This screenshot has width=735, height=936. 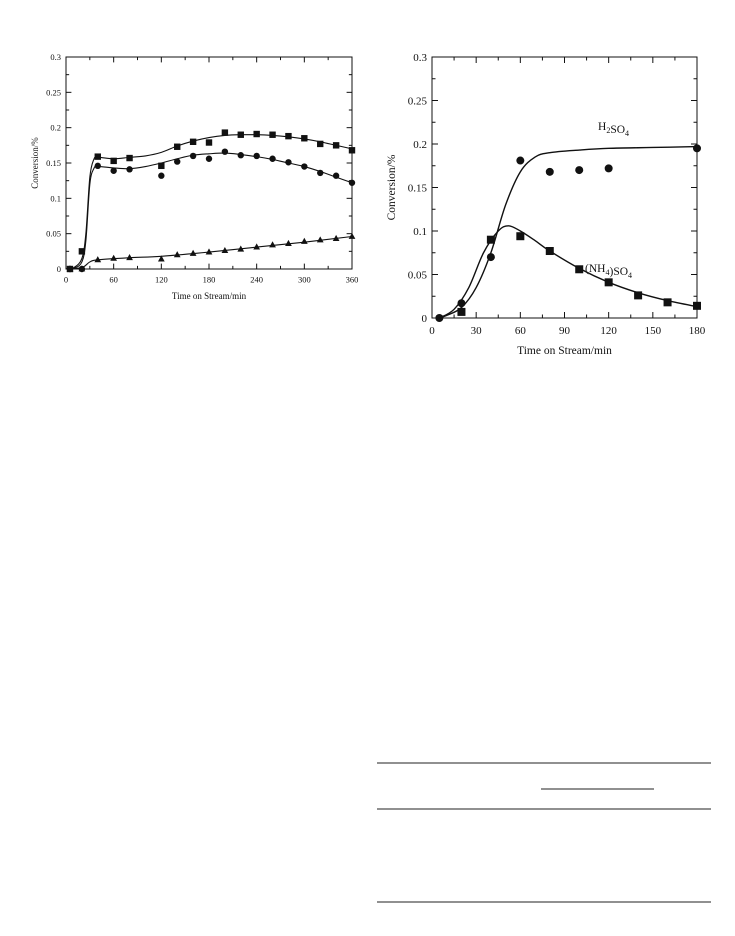 What do you see at coordinates (352, 280) in the screenshot?
I see `x-tick-label: 360` at bounding box center [352, 280].